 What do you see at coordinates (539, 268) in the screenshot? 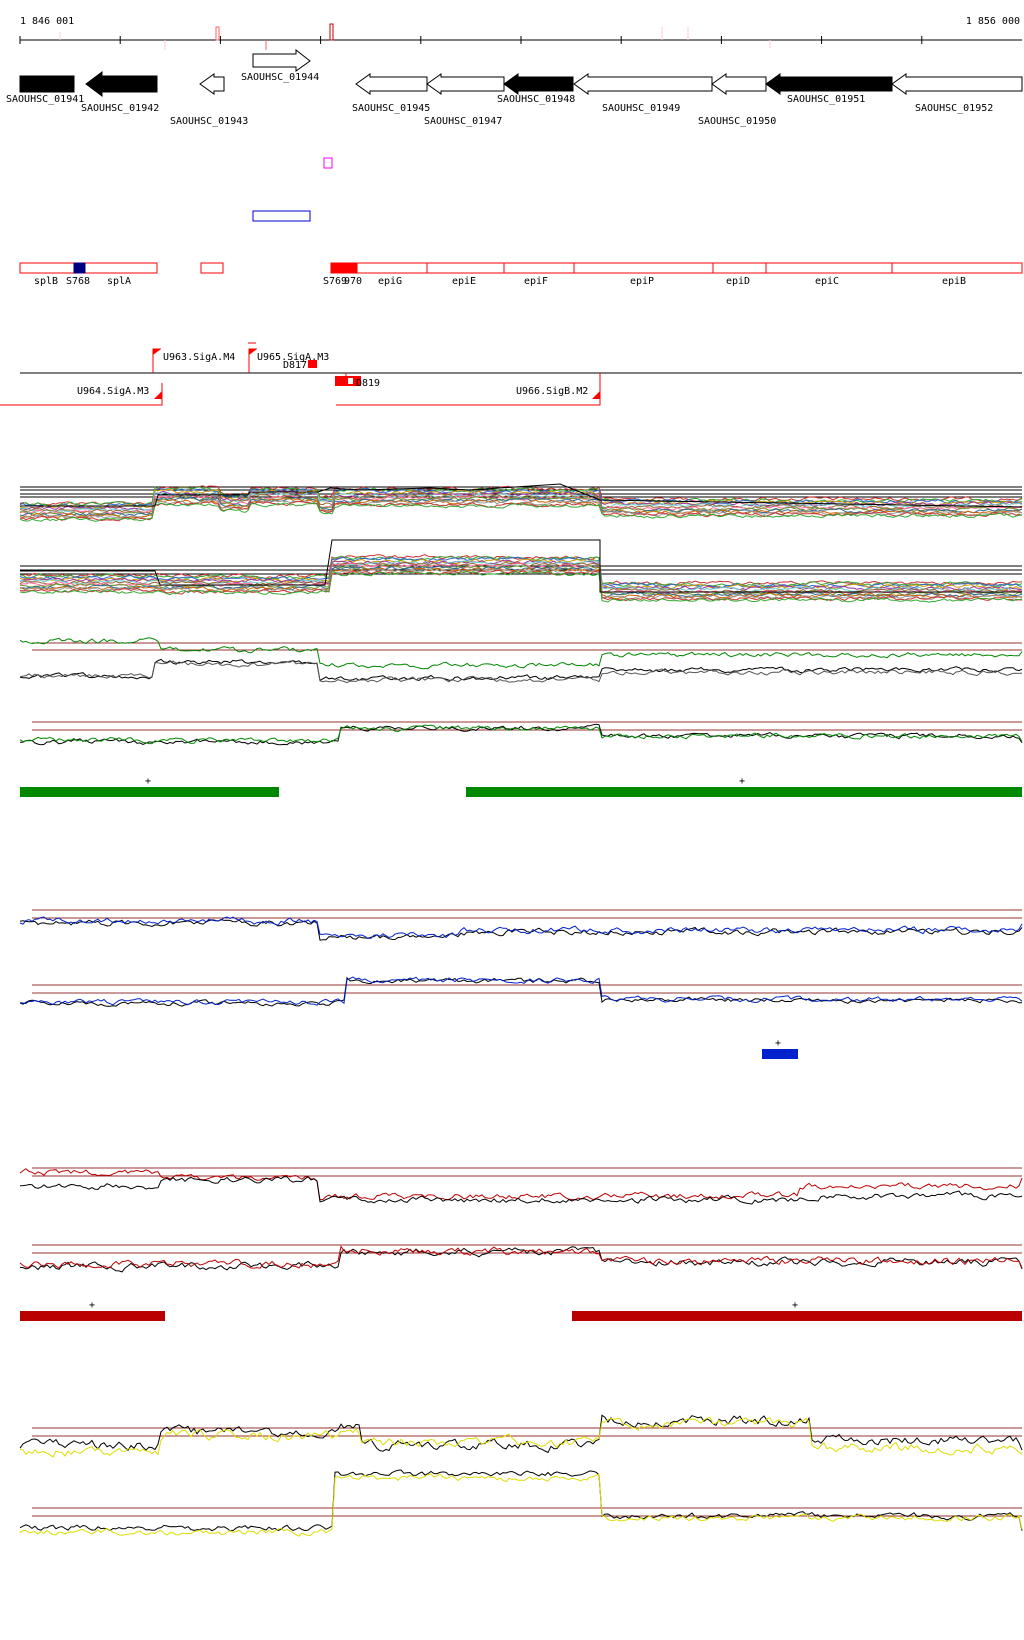
I see `feature-box-epiF` at bounding box center [539, 268].